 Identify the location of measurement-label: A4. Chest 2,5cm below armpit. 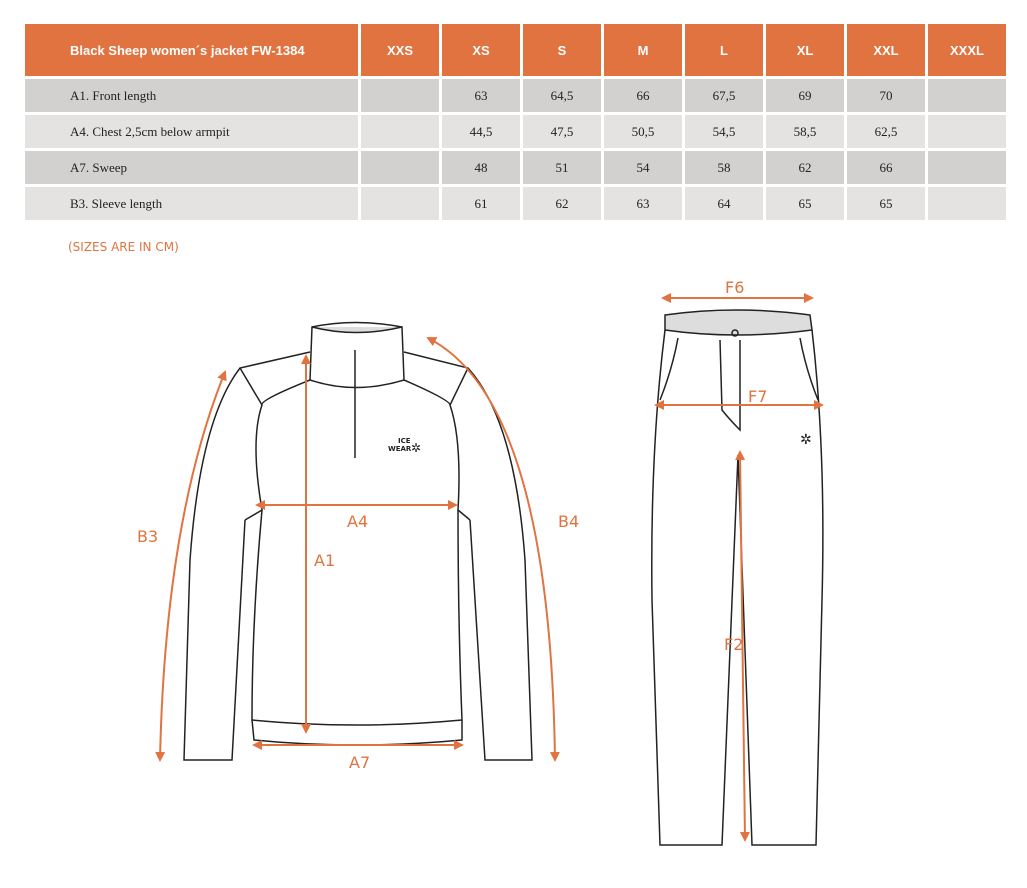
(191, 131).